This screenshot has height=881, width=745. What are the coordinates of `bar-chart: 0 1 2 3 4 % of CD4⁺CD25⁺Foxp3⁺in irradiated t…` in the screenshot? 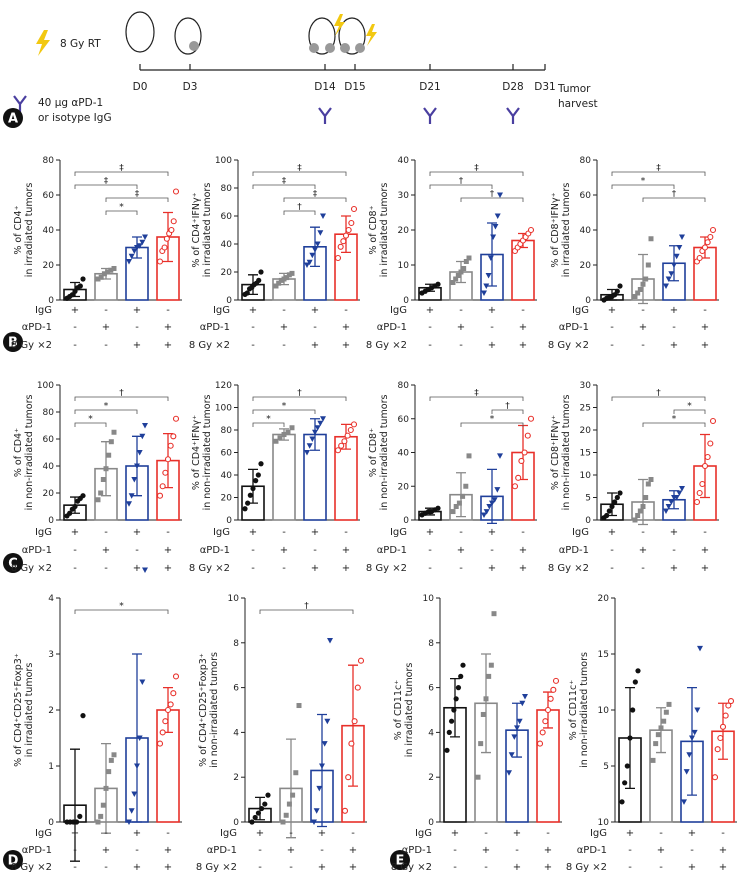 It's located at (96, 720).